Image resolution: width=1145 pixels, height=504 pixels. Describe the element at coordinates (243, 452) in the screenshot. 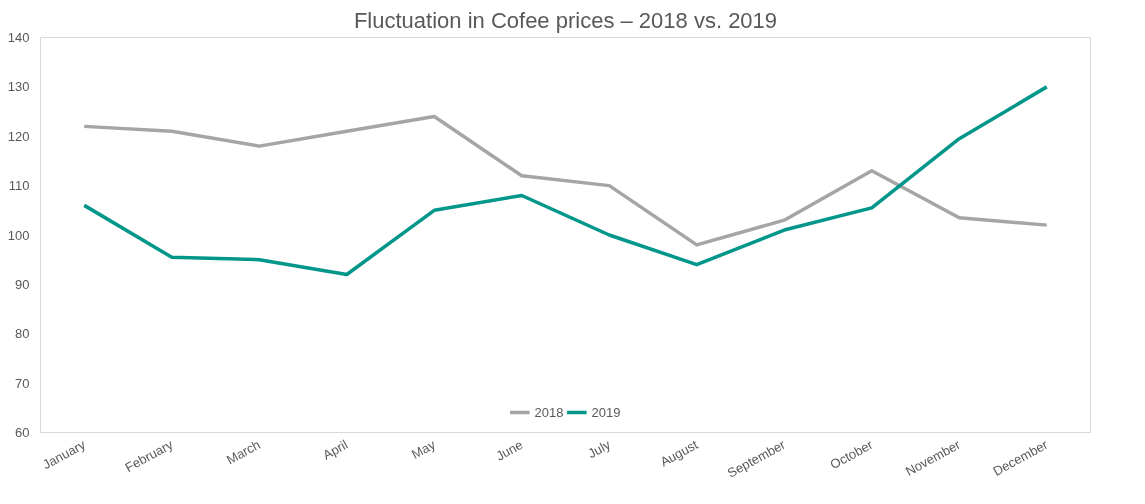

I see `x-tick-label: March` at that location.